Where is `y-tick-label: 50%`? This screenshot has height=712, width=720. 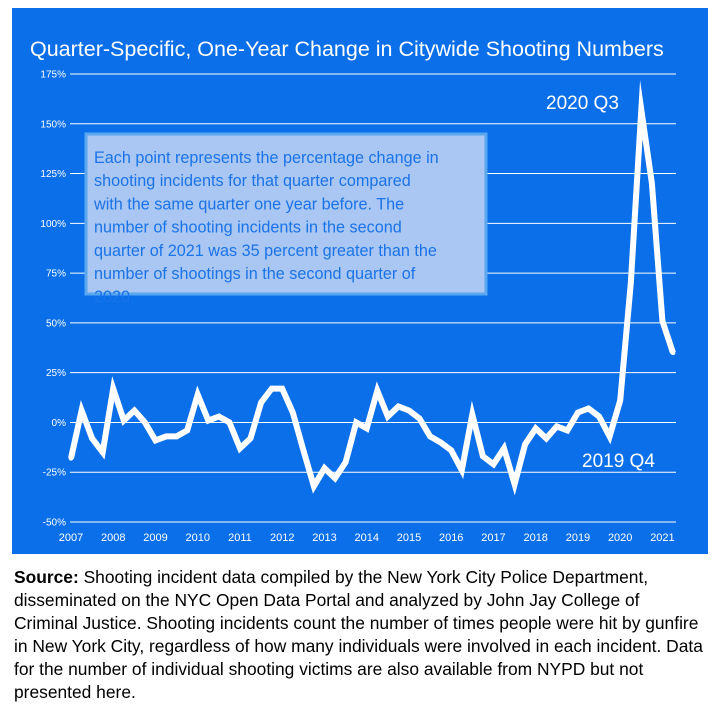 y-tick-label: 50% is located at coordinates (56, 323).